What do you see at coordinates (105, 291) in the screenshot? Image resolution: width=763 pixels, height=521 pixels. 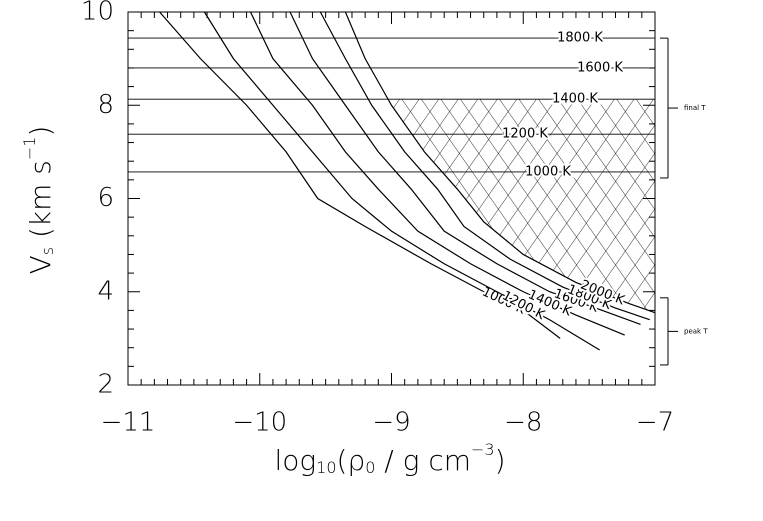 I see `y-tick-label: 4` at bounding box center [105, 291].